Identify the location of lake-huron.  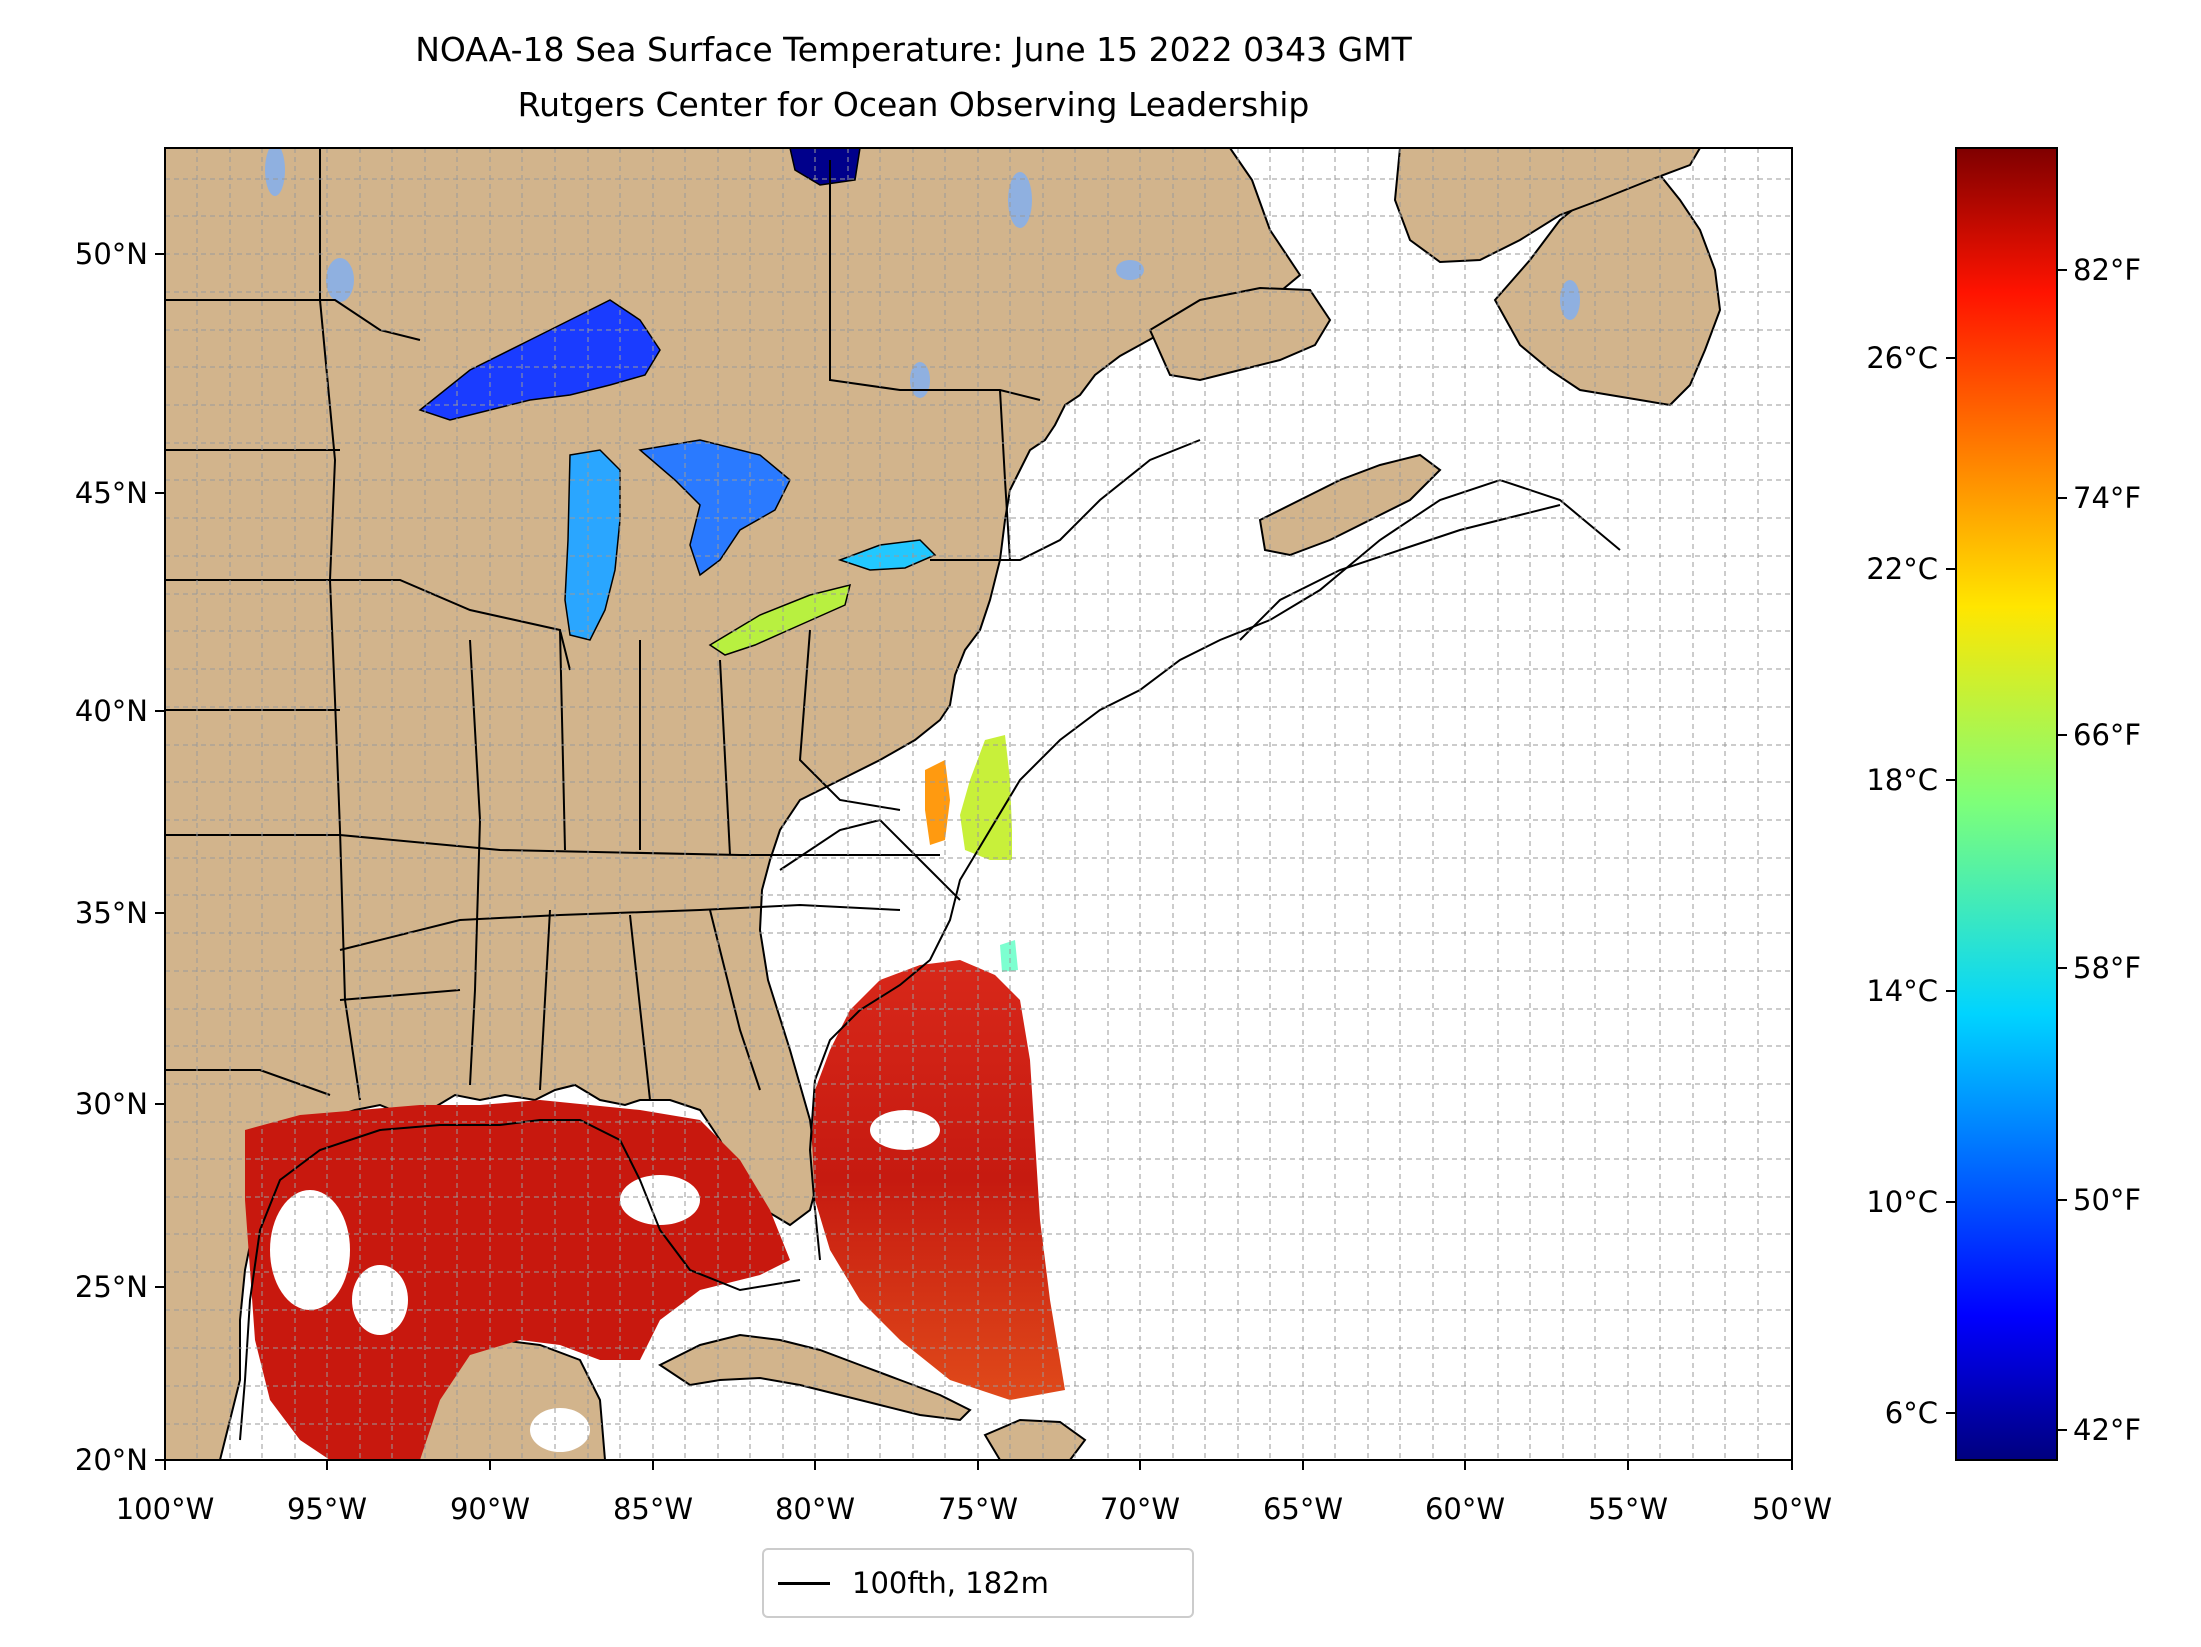
(714, 508).